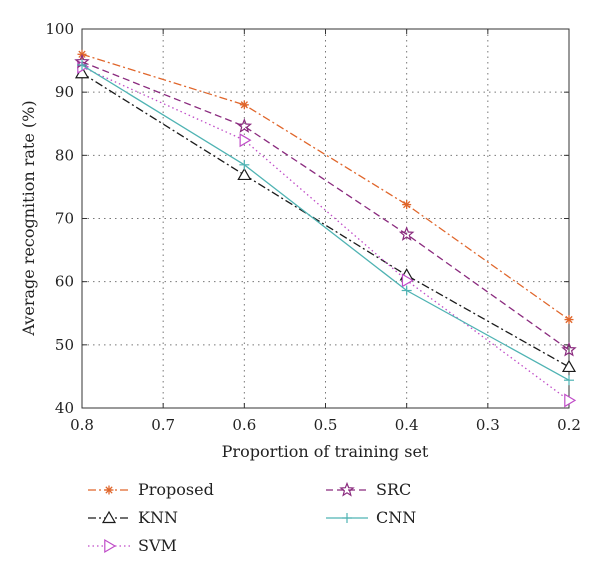  I want to click on legend-marker-cnn, so click(347, 518).